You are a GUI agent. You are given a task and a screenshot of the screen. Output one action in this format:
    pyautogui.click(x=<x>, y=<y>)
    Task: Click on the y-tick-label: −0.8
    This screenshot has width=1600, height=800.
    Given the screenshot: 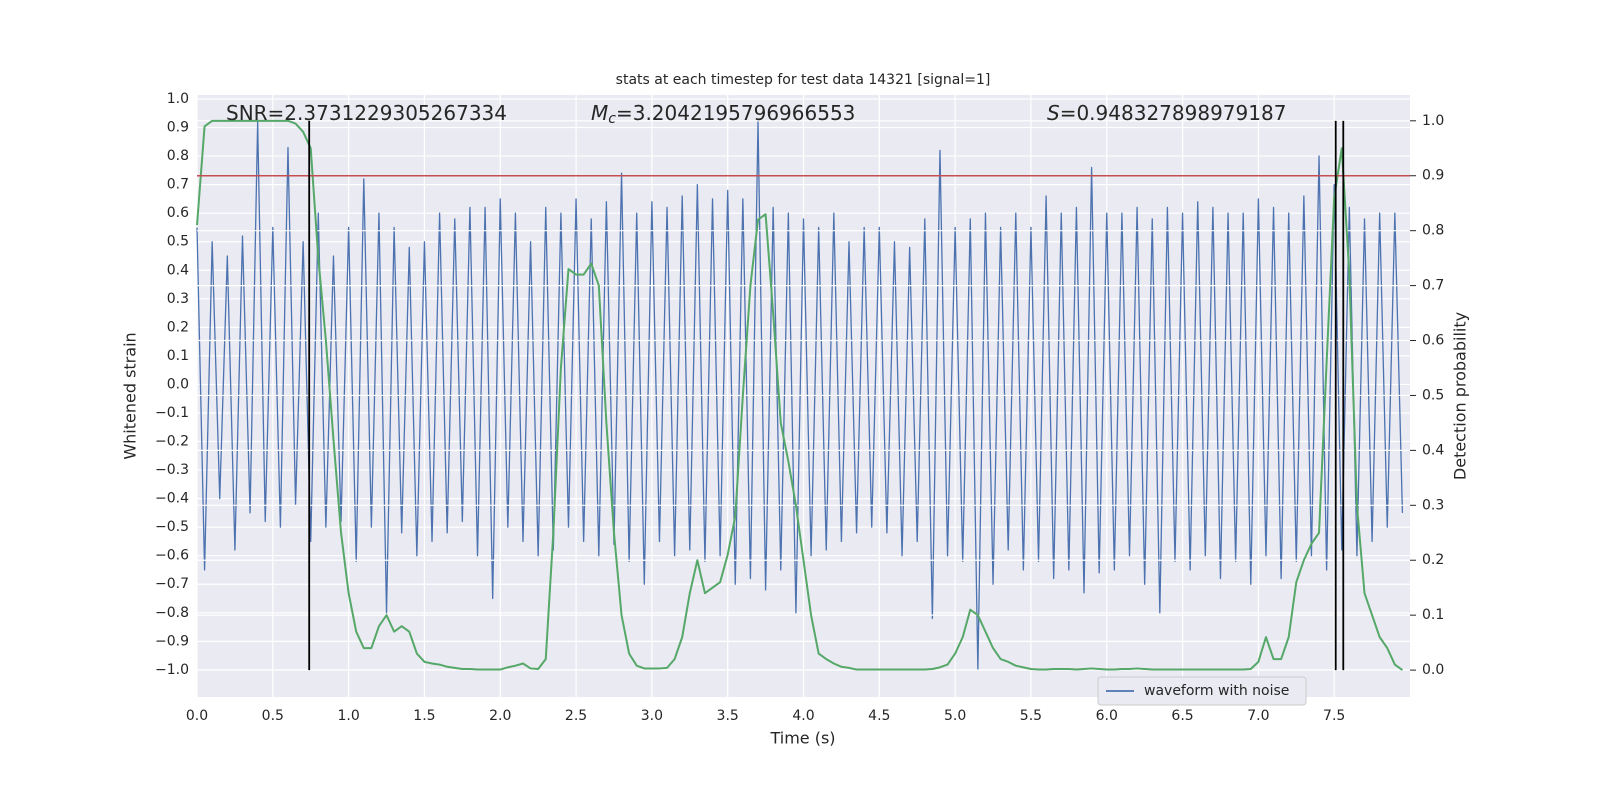 What is the action you would take?
    pyautogui.click(x=172, y=613)
    